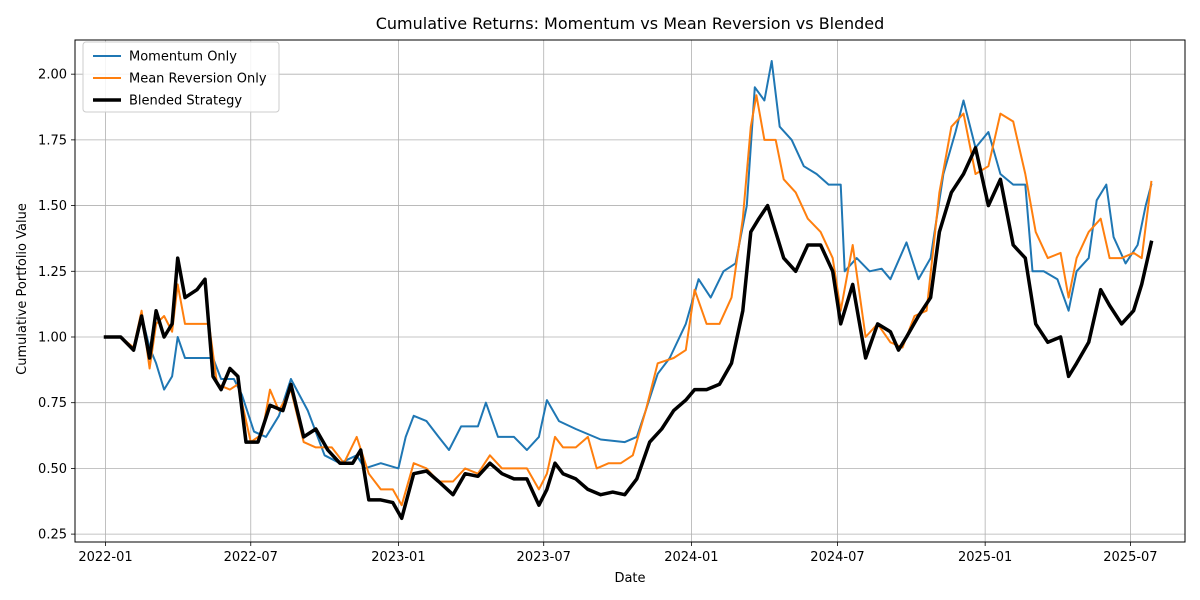 The image size is (1200, 600). What do you see at coordinates (105, 557) in the screenshot?
I see `x-tick-label: 2022-01` at bounding box center [105, 557].